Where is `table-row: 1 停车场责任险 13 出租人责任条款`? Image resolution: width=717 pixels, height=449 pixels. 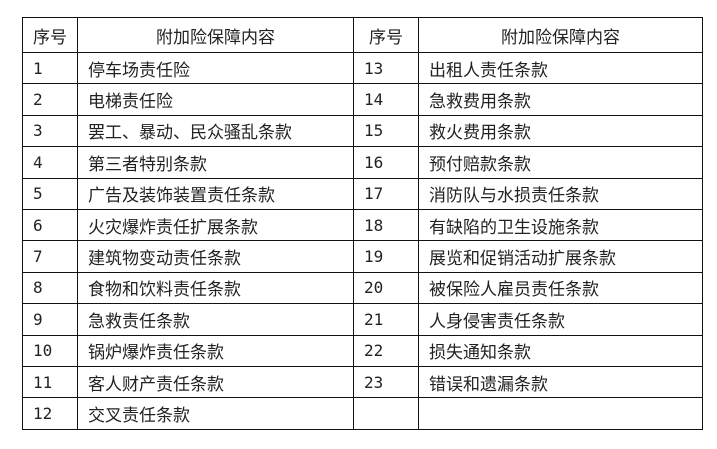
table-row: 1 停车场责任险 13 出租人责任条款 is located at coordinates (362, 68).